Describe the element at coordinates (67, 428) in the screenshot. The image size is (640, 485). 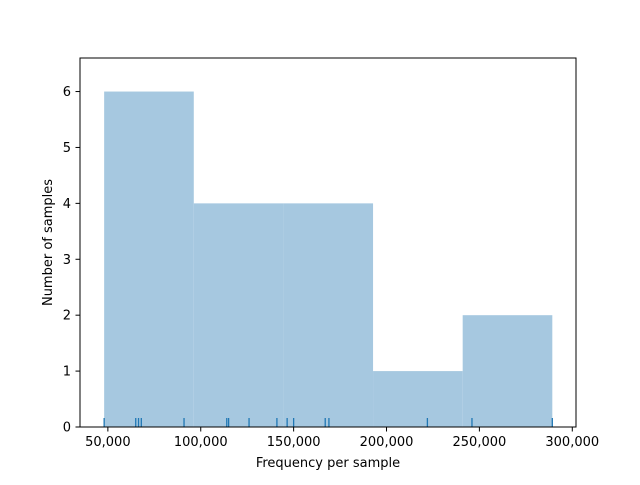
I see `y-tick-label: 0` at that location.